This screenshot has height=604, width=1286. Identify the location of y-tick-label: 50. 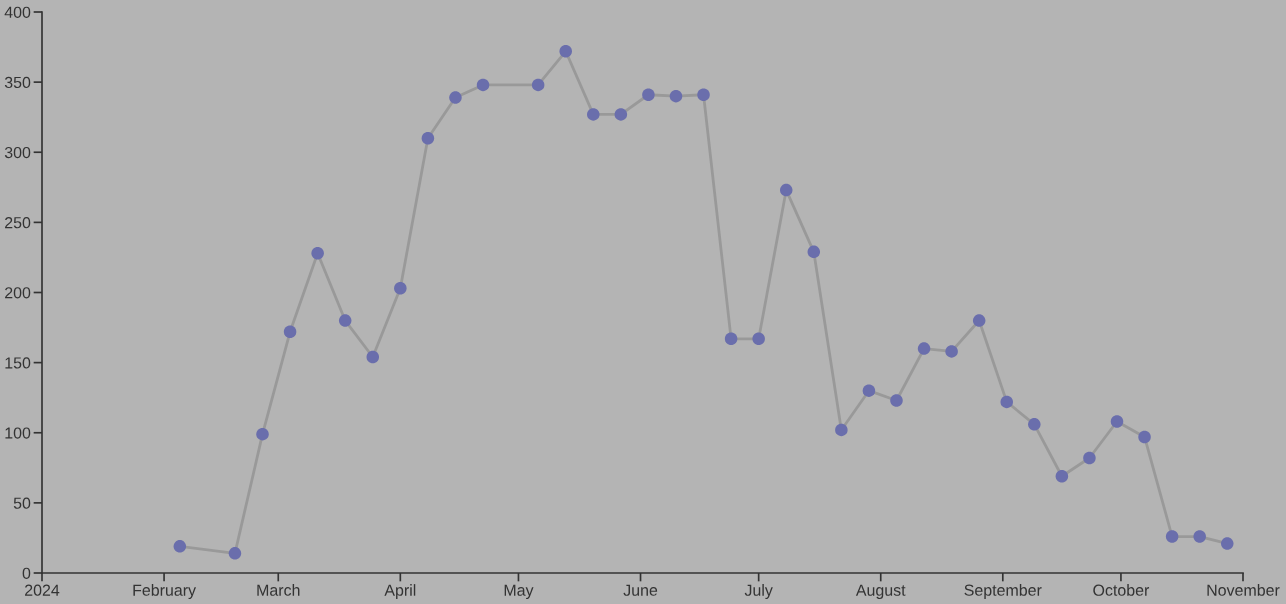
(22, 503).